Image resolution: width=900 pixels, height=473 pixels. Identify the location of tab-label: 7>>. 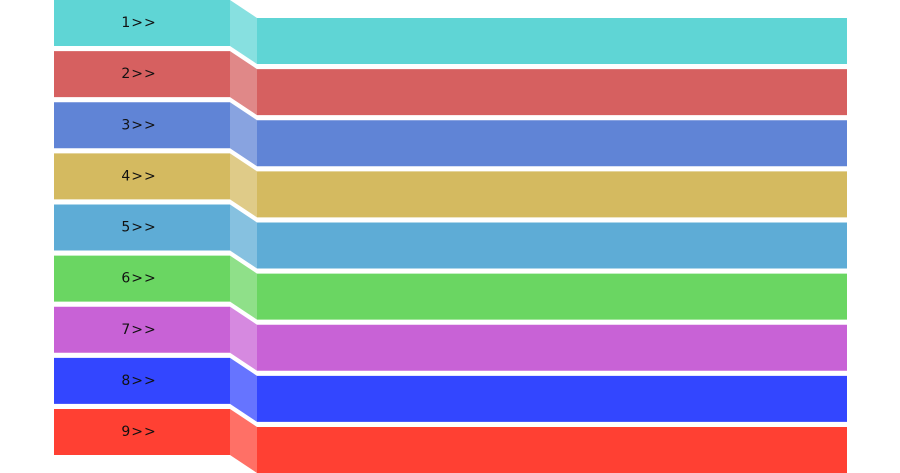
(138, 330).